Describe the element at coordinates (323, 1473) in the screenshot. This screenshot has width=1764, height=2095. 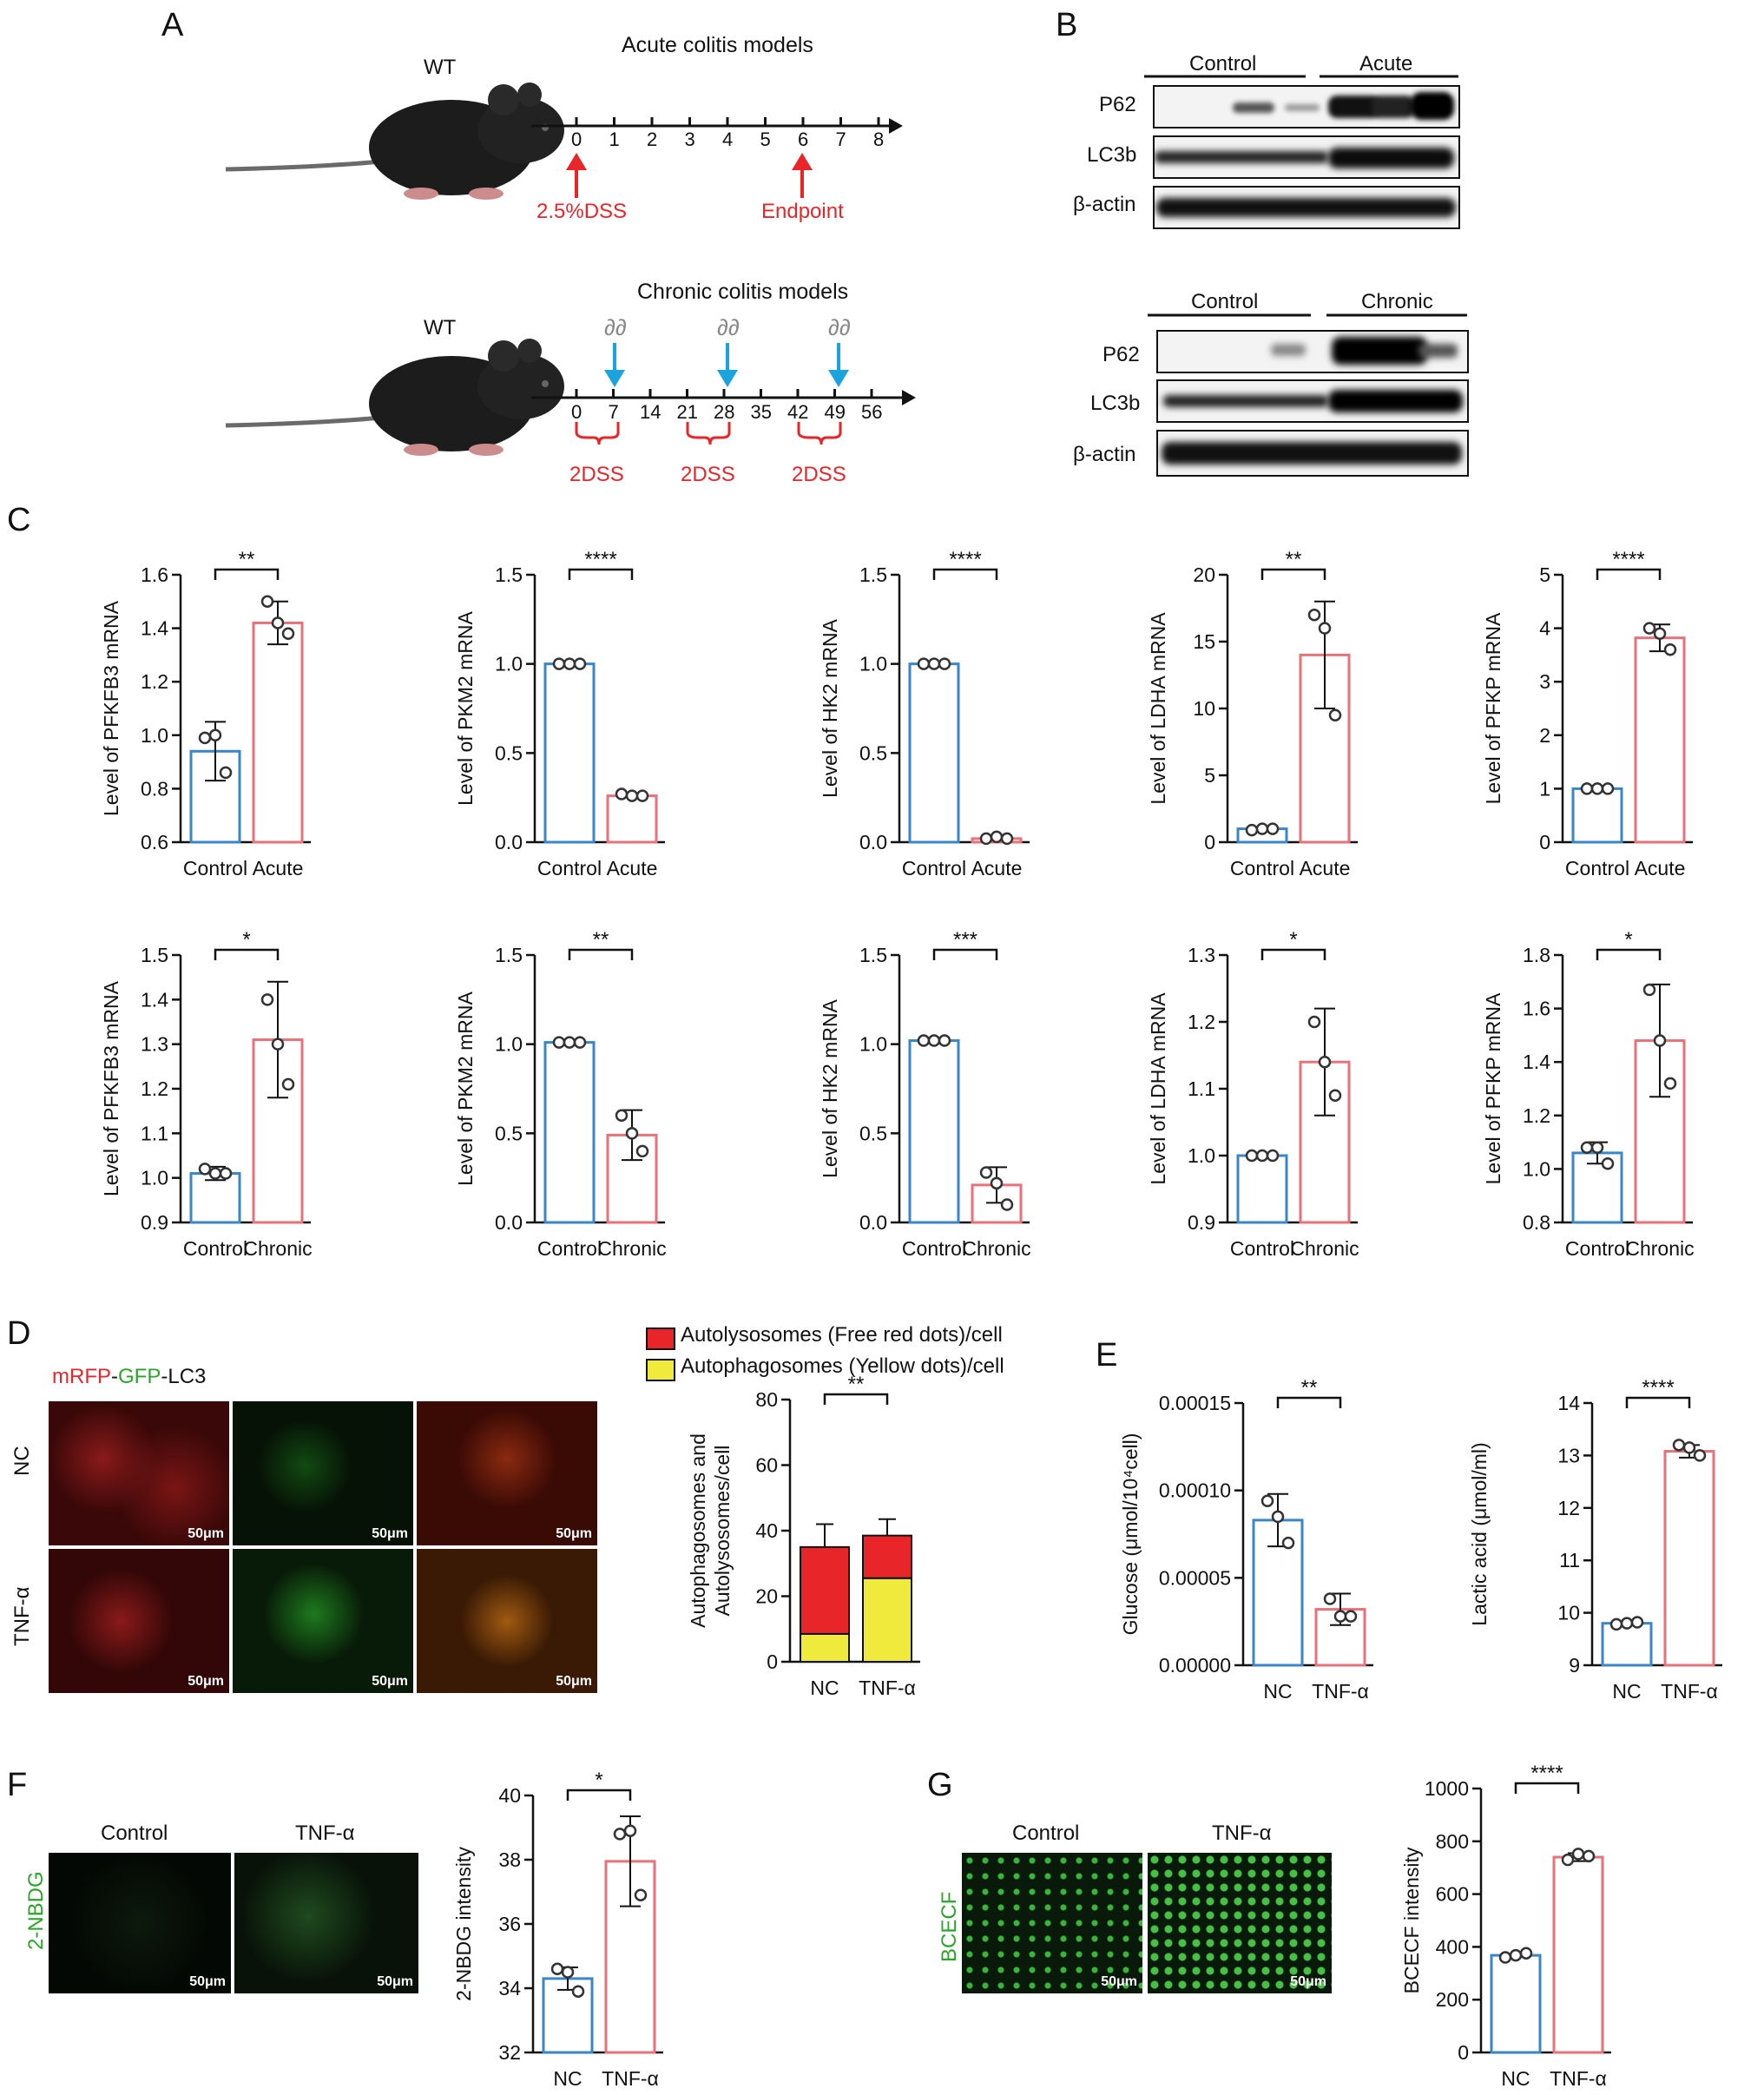
I see `micrograph-nc-gfp: 50μm` at that location.